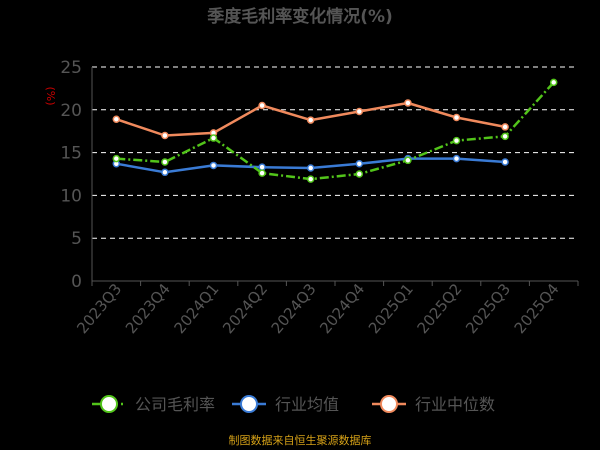 This screenshot has height=450, width=600. What do you see at coordinates (342, 308) in the screenshot?
I see `x-tick-label: 2024Q4` at bounding box center [342, 308].